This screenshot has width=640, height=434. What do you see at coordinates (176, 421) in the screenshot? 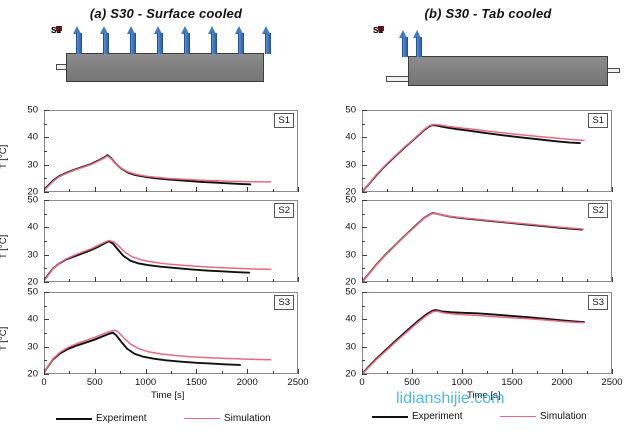
I see `panel-a-legend: Experiment Simulation` at bounding box center [176, 421].